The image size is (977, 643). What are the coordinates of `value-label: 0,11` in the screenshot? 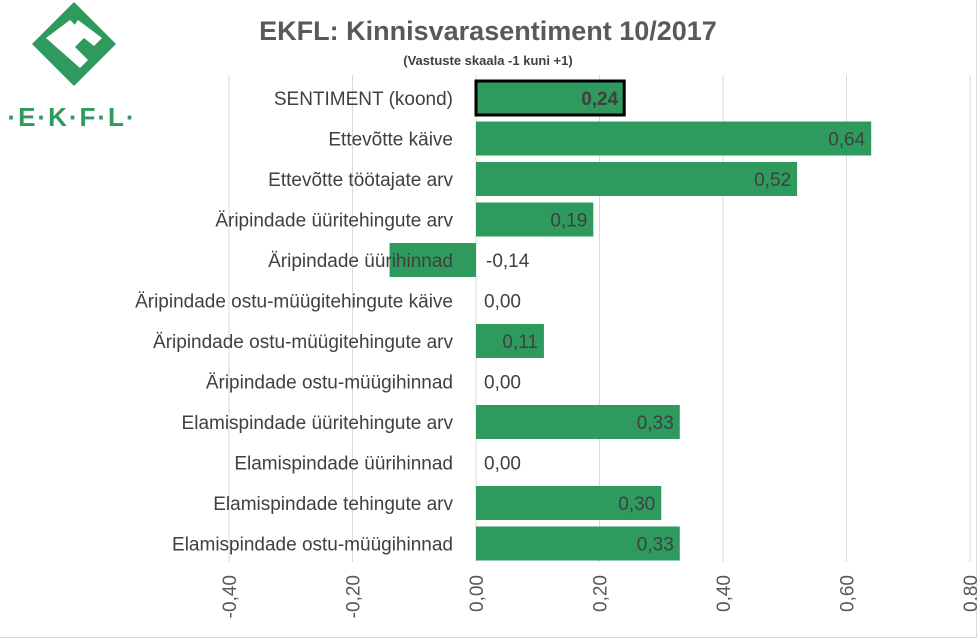 It's located at (520, 342).